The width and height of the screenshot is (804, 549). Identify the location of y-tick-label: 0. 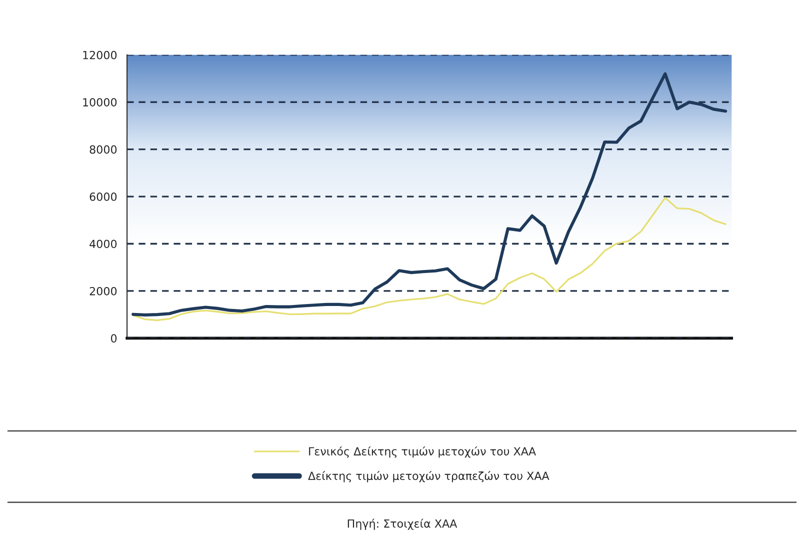
(113, 338).